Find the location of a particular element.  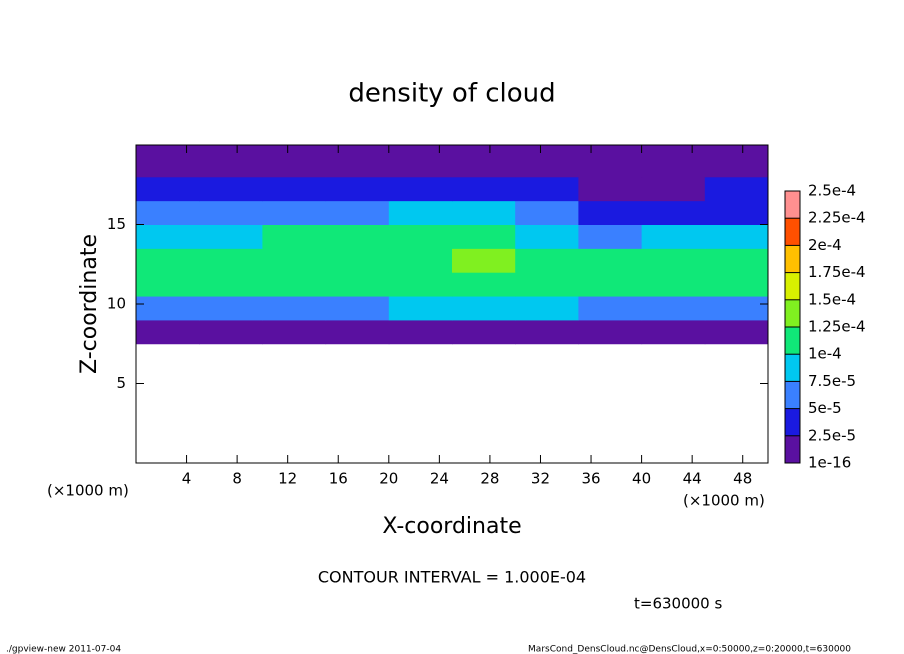

colorbar-label: 5e-5 is located at coordinates (825, 408).